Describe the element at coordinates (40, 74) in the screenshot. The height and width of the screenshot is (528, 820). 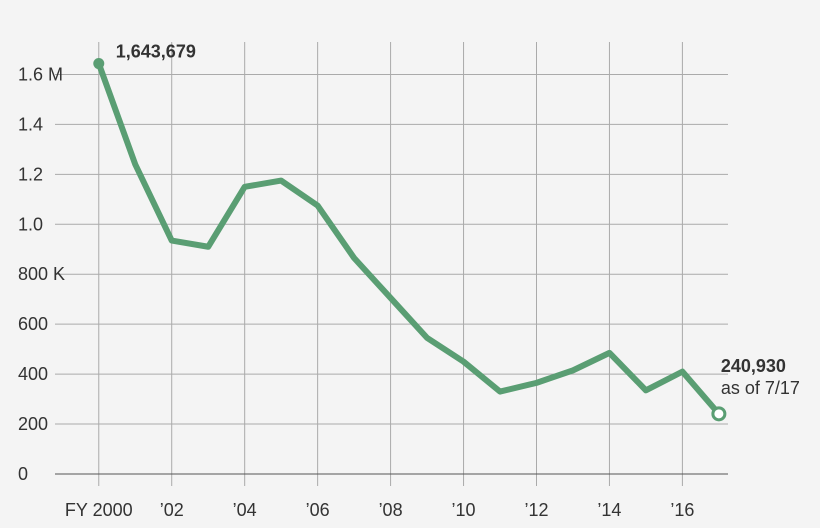
I see `y-tick-label: 1.6 M` at that location.